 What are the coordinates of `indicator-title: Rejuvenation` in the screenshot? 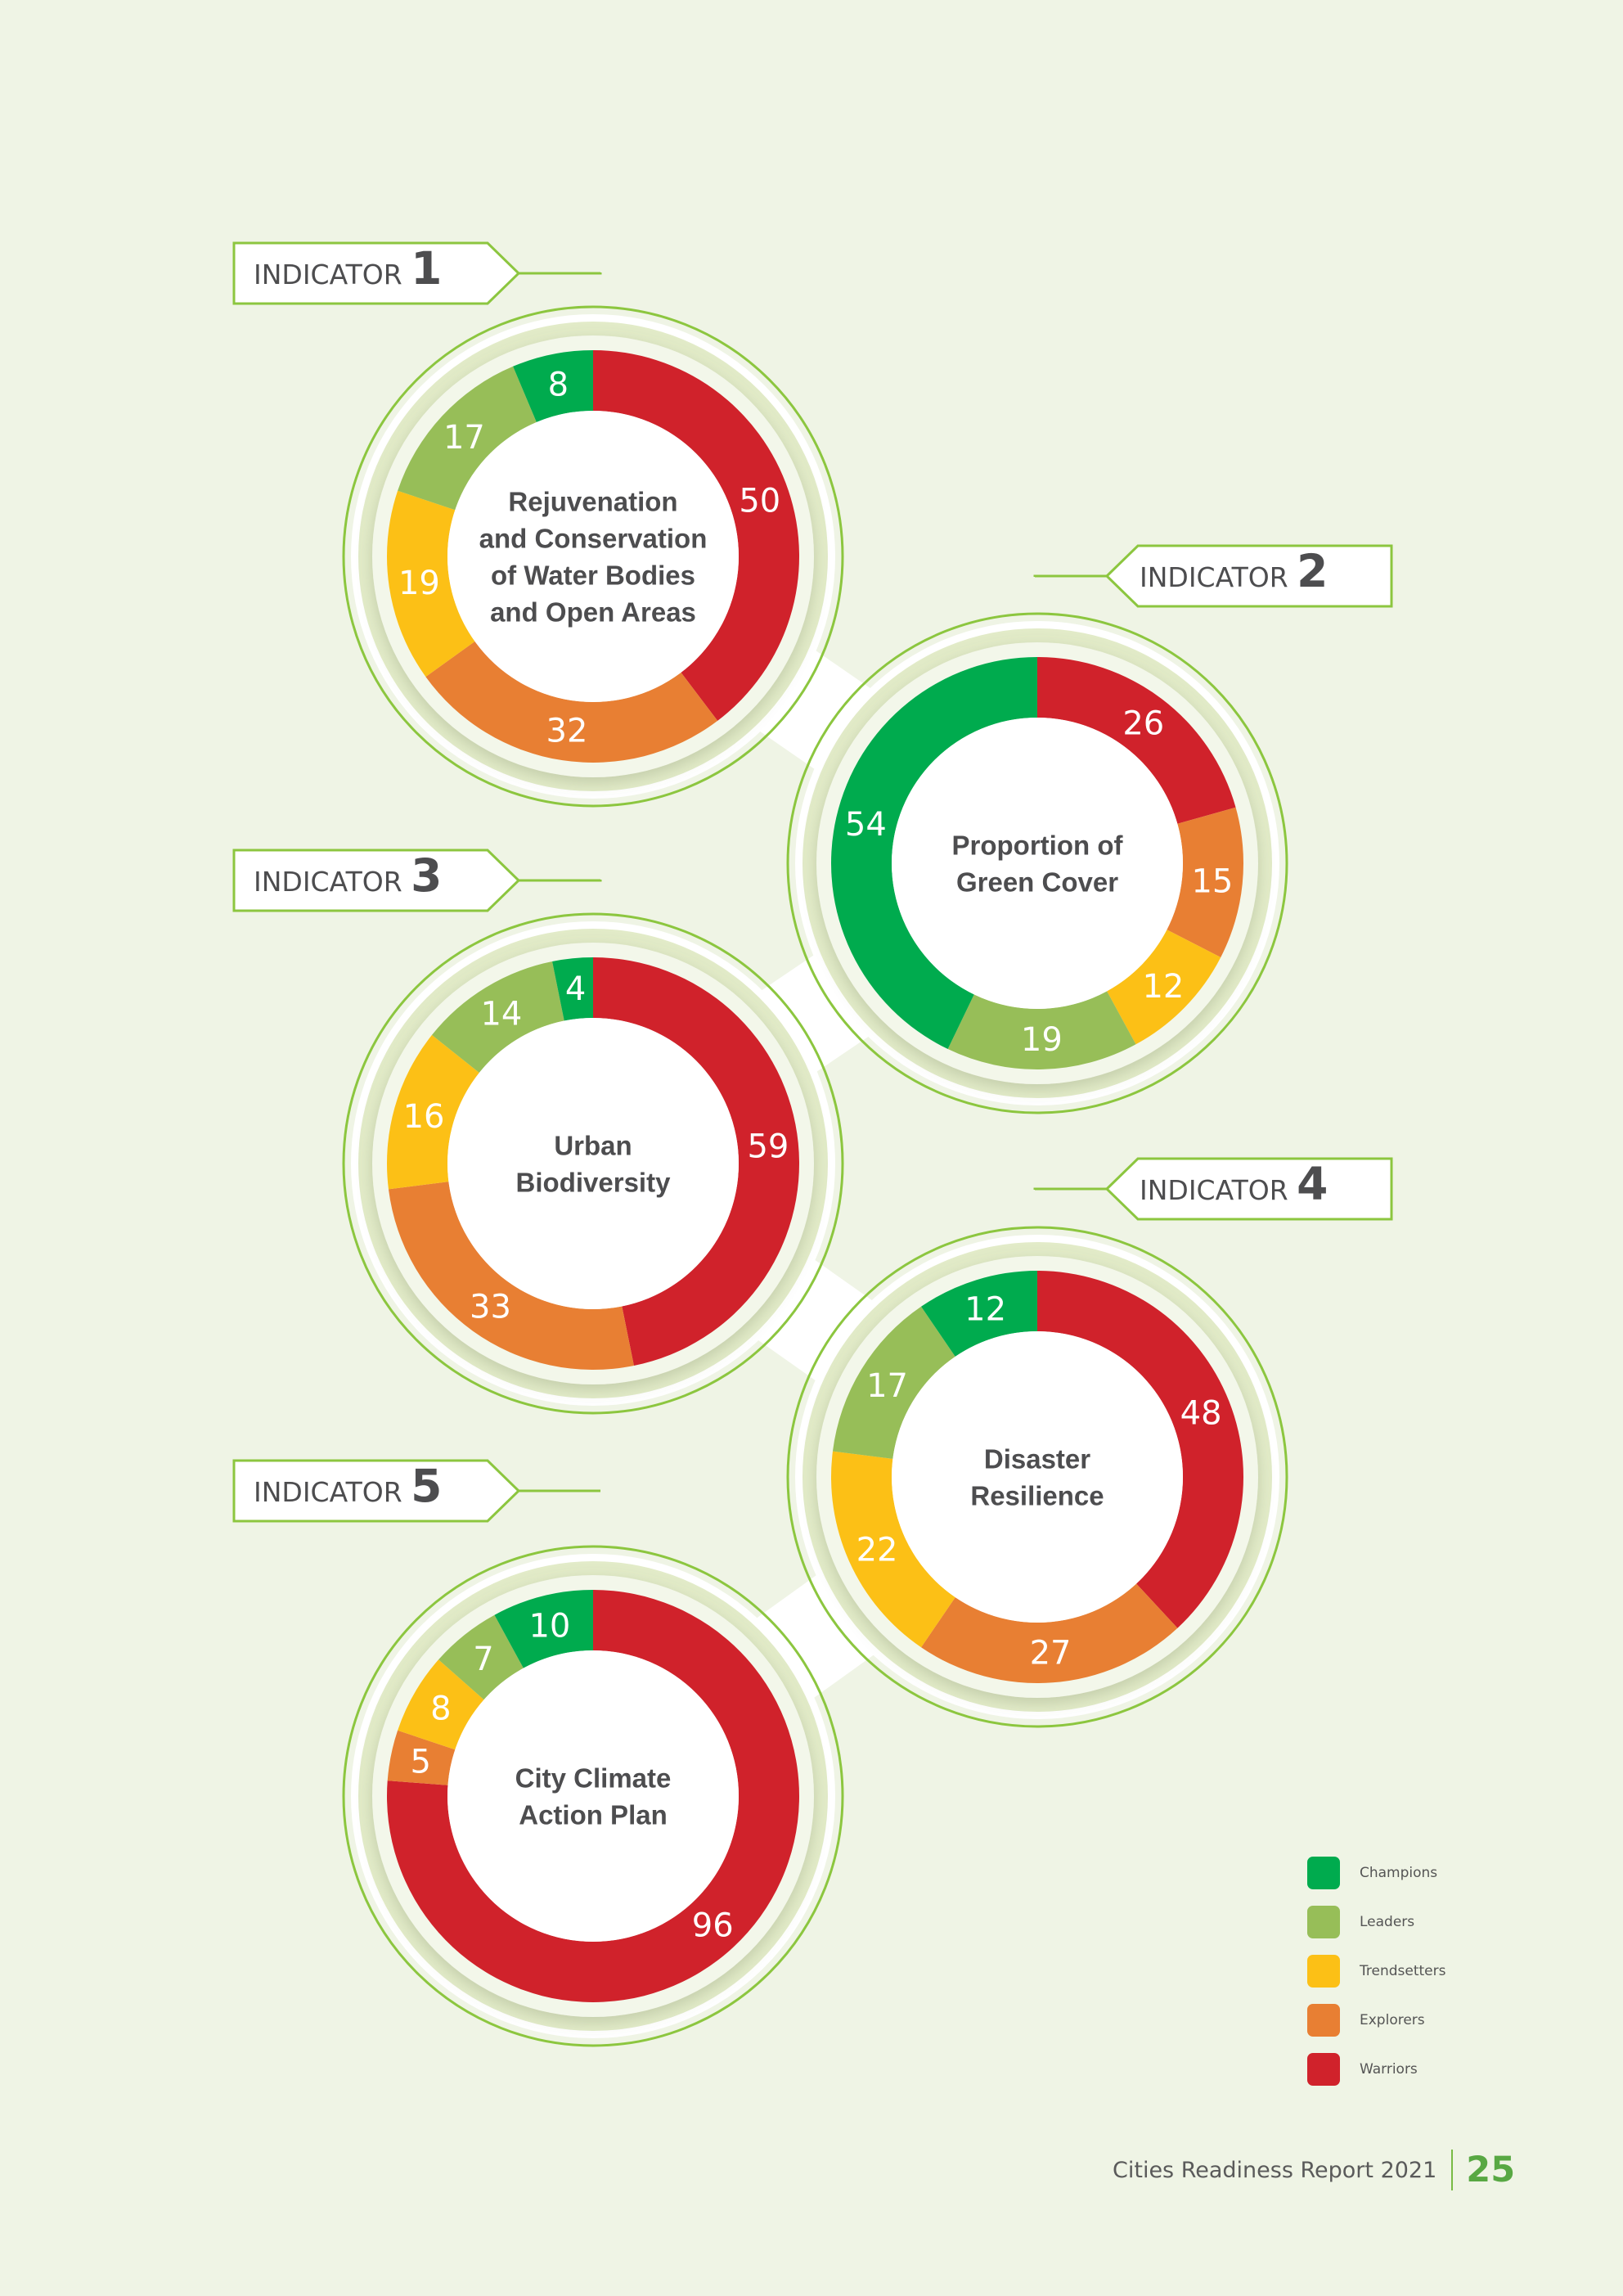 It's located at (592, 502).